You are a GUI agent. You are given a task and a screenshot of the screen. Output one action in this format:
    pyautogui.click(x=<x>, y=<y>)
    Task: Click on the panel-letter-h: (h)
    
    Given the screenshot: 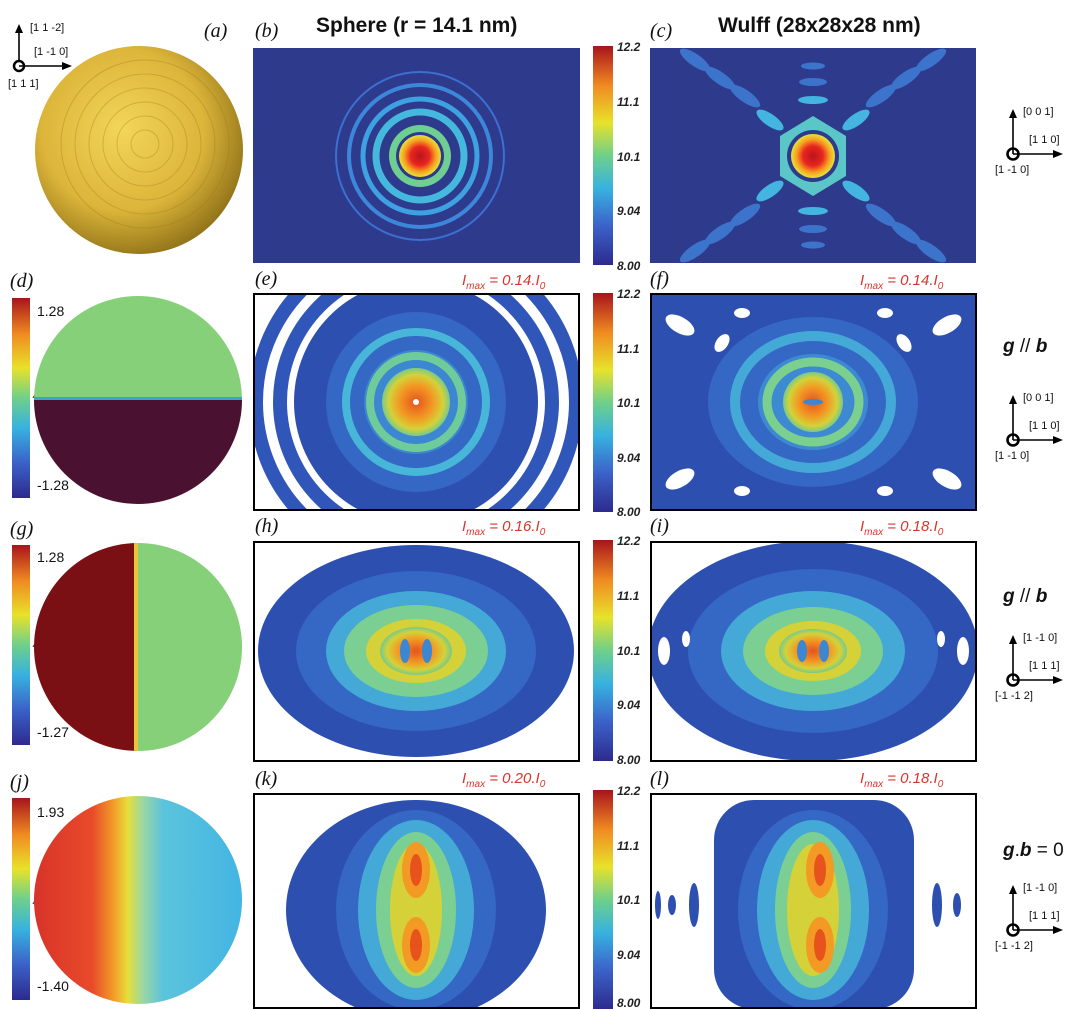 What is the action you would take?
    pyautogui.click(x=267, y=526)
    